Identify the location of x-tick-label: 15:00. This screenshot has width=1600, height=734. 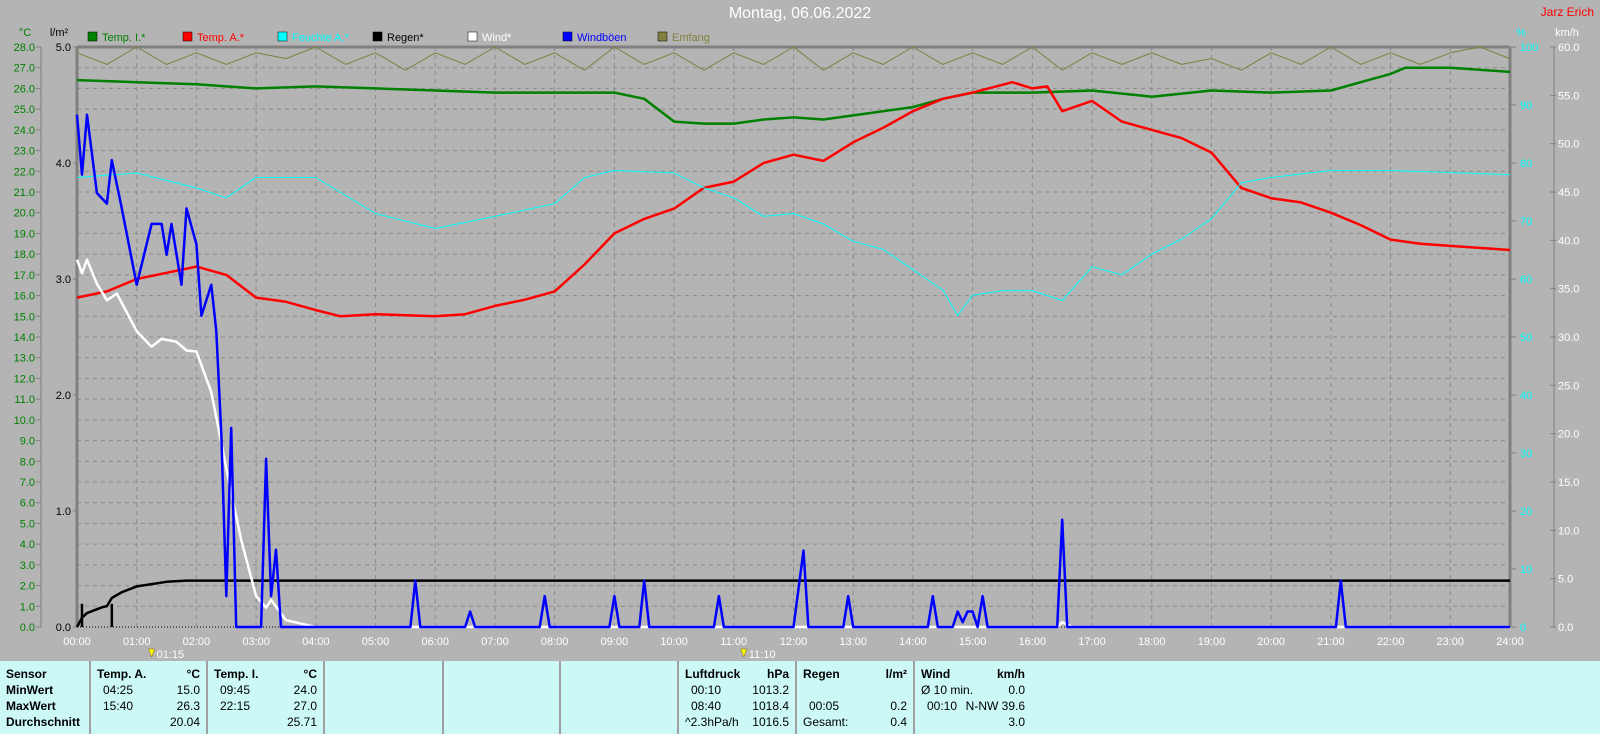
(973, 642).